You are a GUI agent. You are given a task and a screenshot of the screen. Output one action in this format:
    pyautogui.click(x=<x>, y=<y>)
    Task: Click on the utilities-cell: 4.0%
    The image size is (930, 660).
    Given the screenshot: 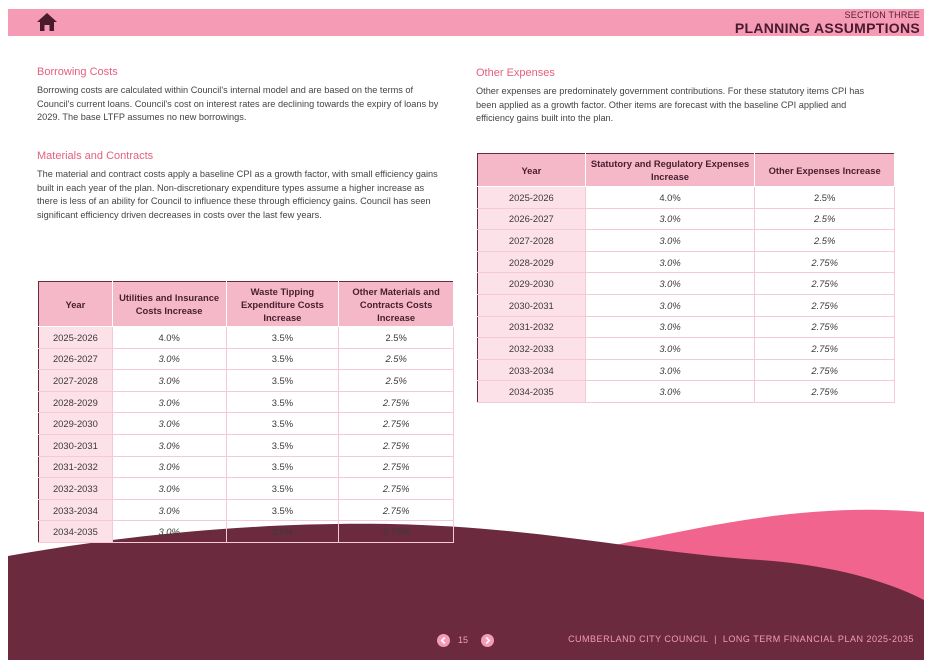 What is the action you would take?
    pyautogui.click(x=169, y=337)
    